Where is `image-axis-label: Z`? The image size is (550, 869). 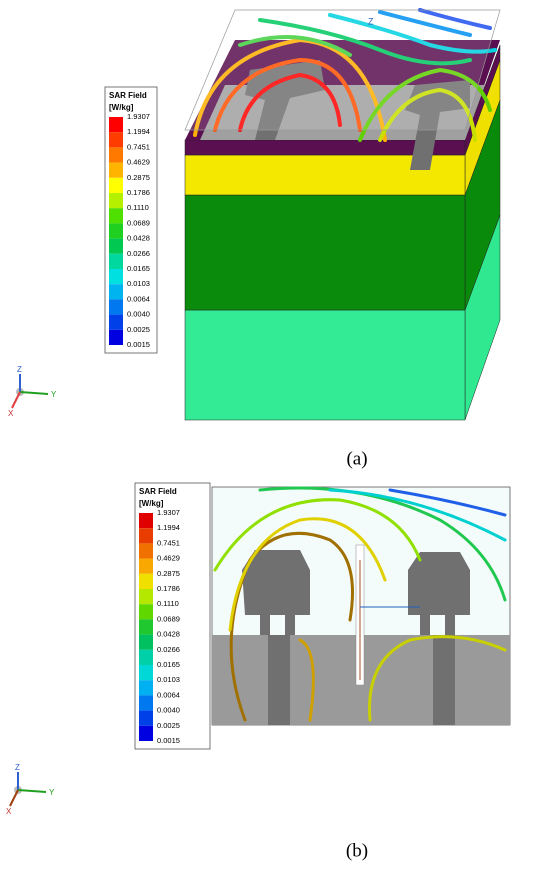
image-axis-label: Z is located at coordinates (371, 21).